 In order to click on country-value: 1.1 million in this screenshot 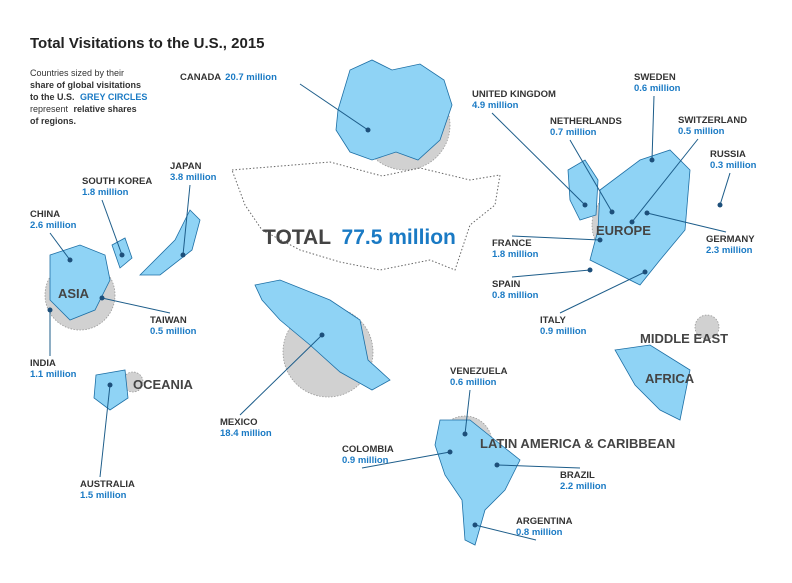, I will do `click(53, 374)`.